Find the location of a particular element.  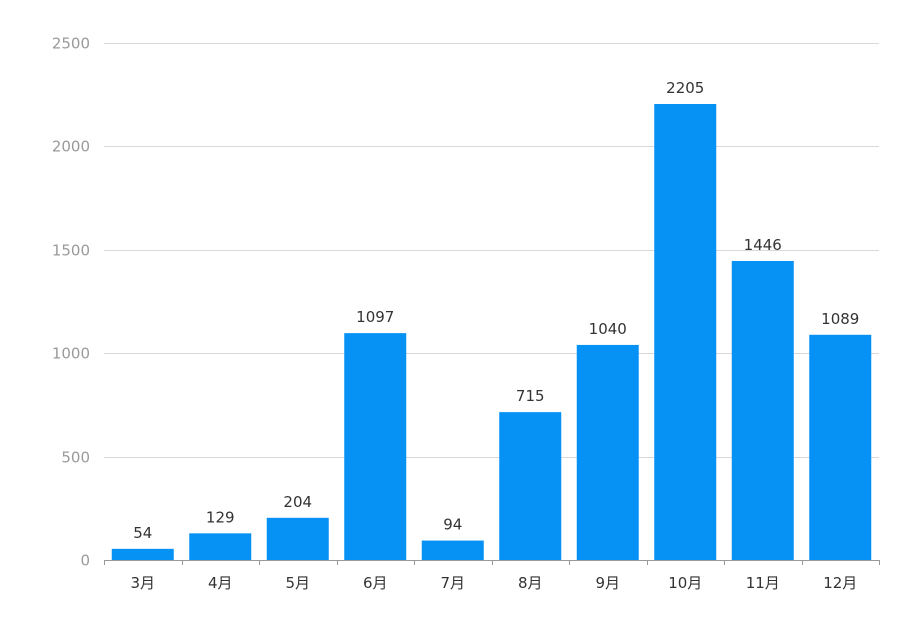

x-axis is located at coordinates (492, 562).